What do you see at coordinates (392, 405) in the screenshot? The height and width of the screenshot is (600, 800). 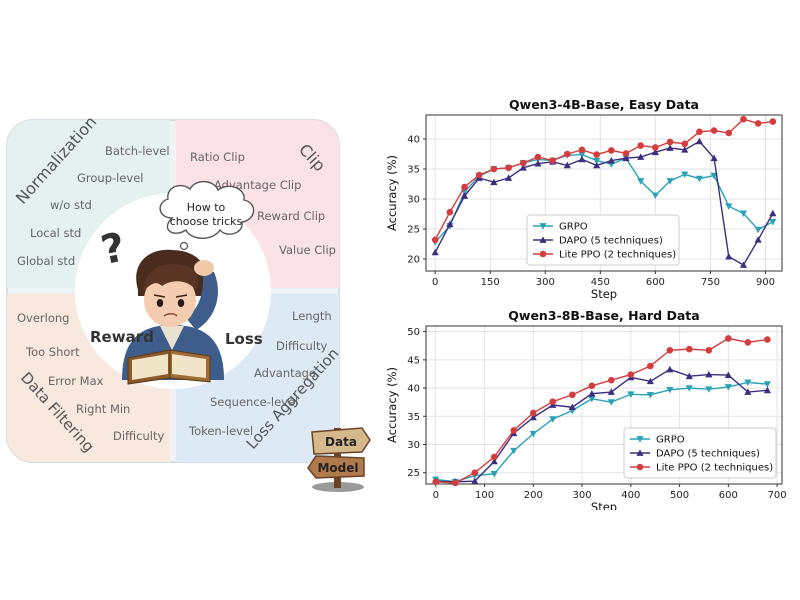 I see `y-axis-label: Accuracy (%)` at bounding box center [392, 405].